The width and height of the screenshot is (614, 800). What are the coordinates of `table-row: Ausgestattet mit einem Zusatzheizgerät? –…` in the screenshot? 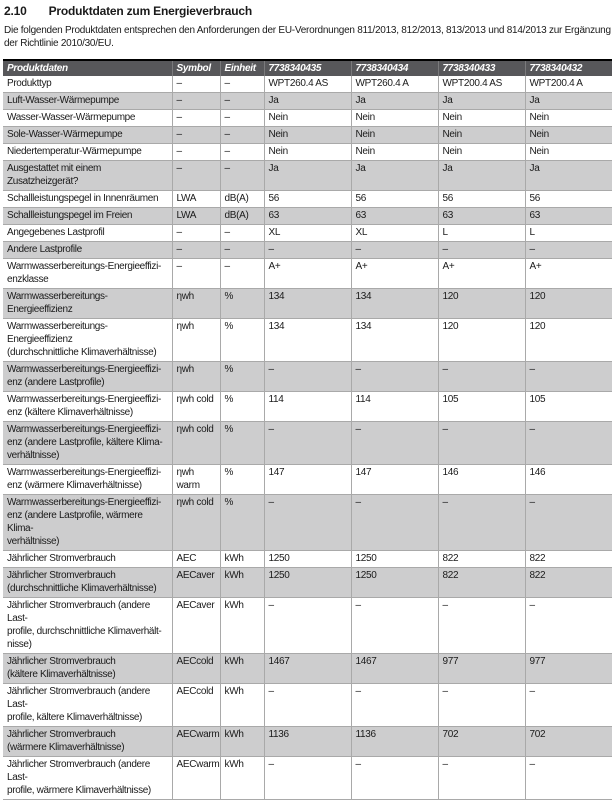 It's located at (307, 175).